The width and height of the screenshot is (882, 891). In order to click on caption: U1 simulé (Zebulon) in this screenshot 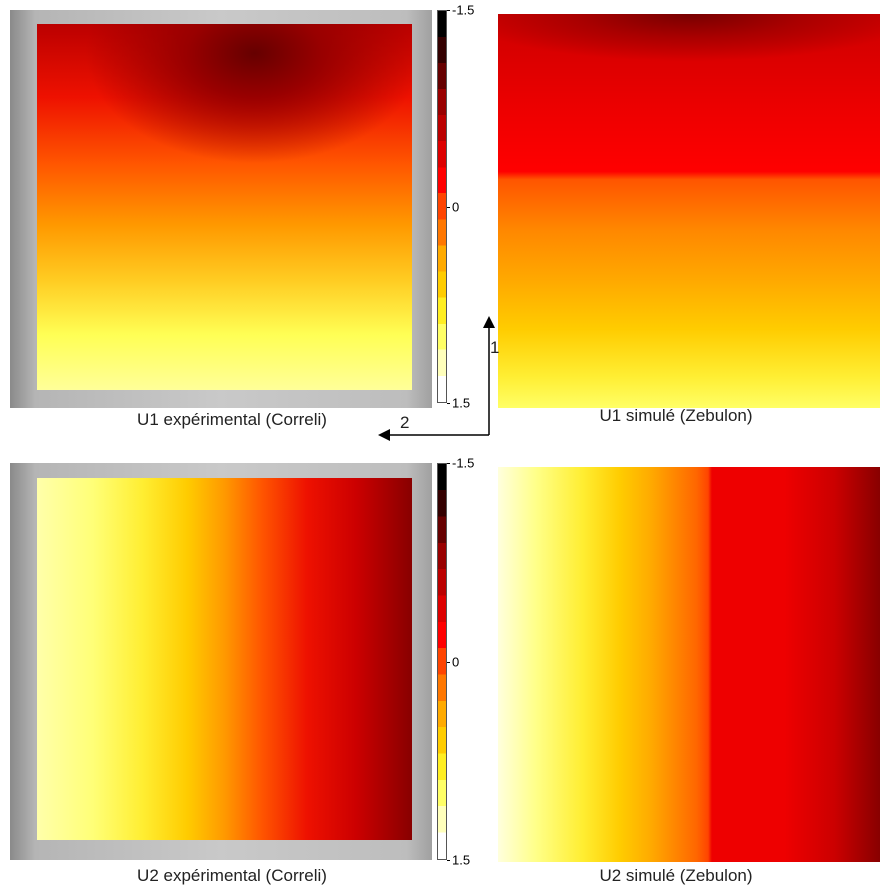, I will do `click(676, 415)`.